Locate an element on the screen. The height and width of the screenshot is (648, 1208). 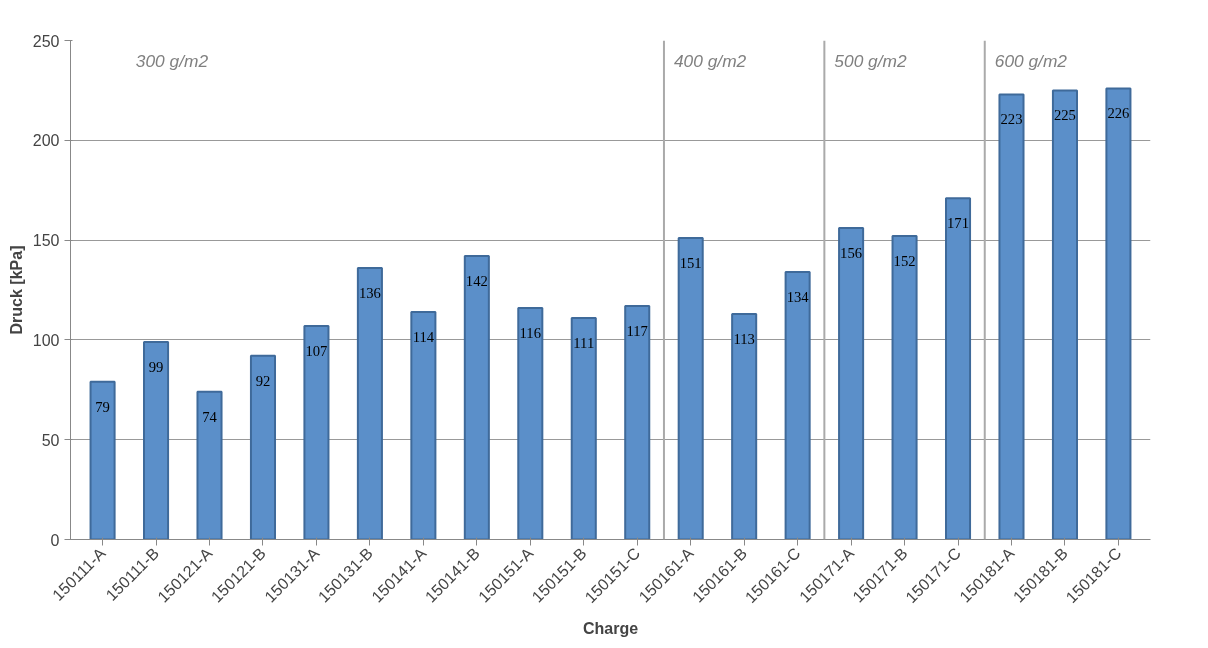
data-label: 152 is located at coordinates (904, 261).